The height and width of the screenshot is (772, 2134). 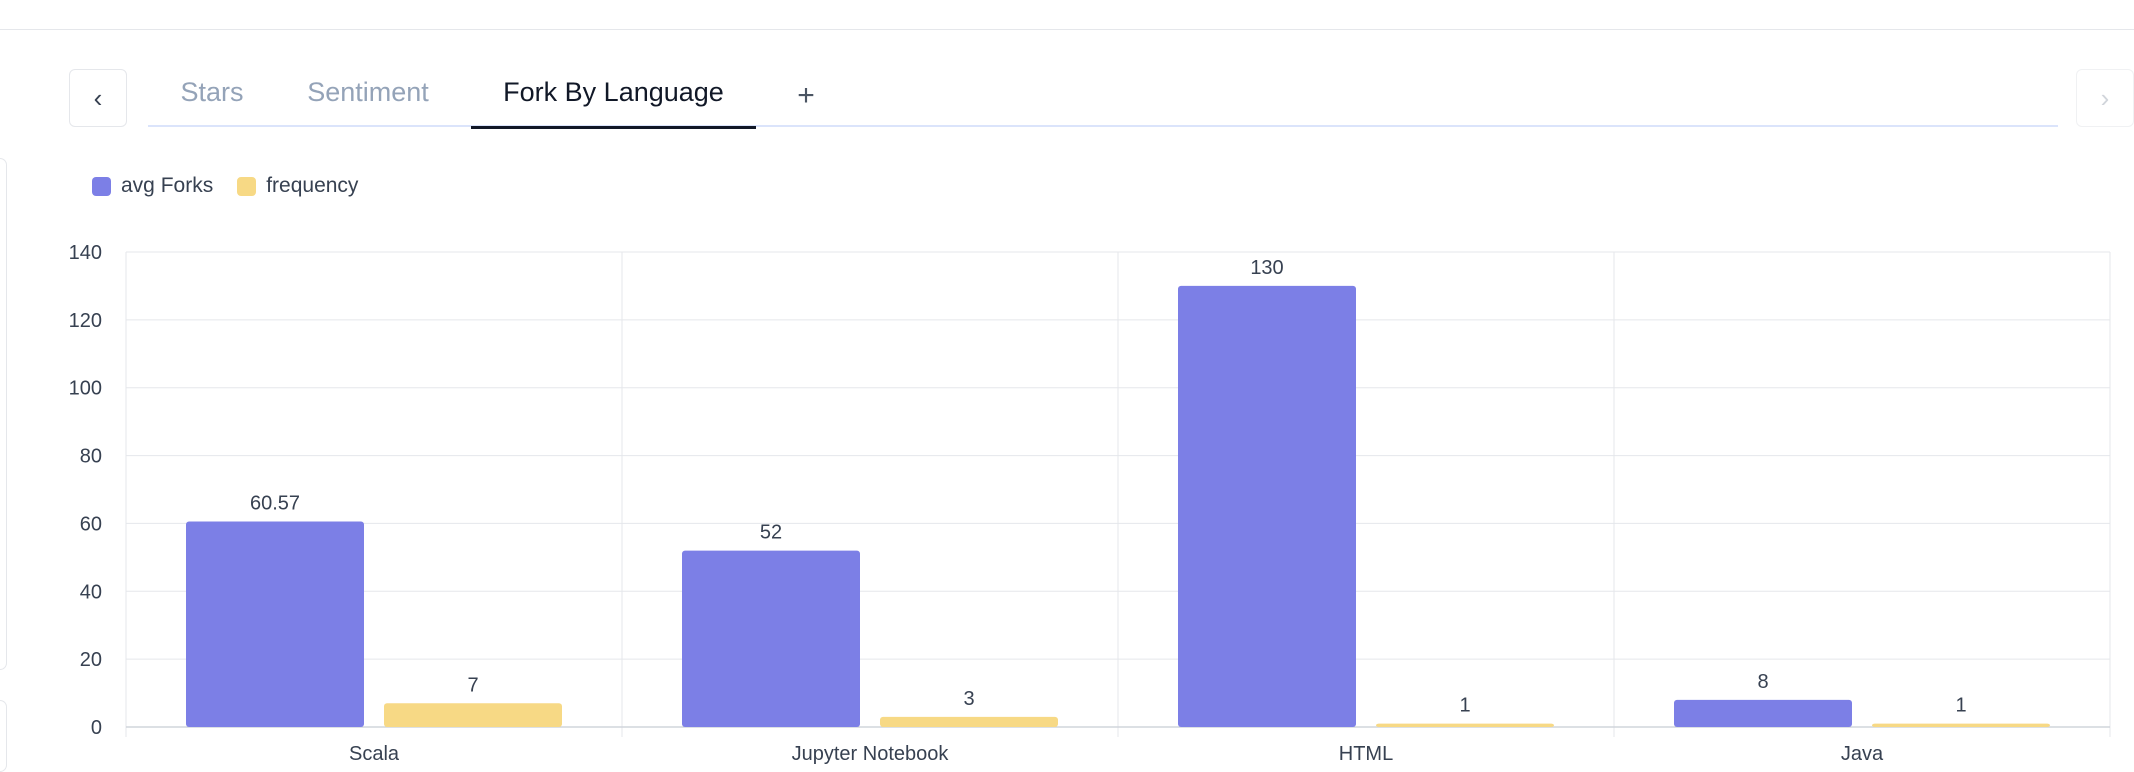 I want to click on legend-label-avg-forks: avg Forks, so click(x=167, y=185).